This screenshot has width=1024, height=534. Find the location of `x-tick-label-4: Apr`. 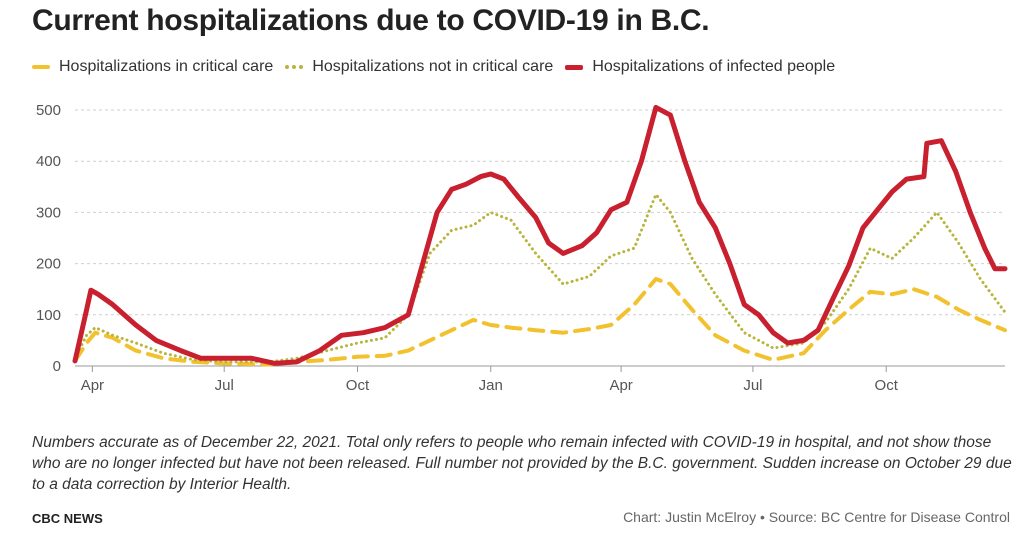

x-tick-label-4: Apr is located at coordinates (620, 385).